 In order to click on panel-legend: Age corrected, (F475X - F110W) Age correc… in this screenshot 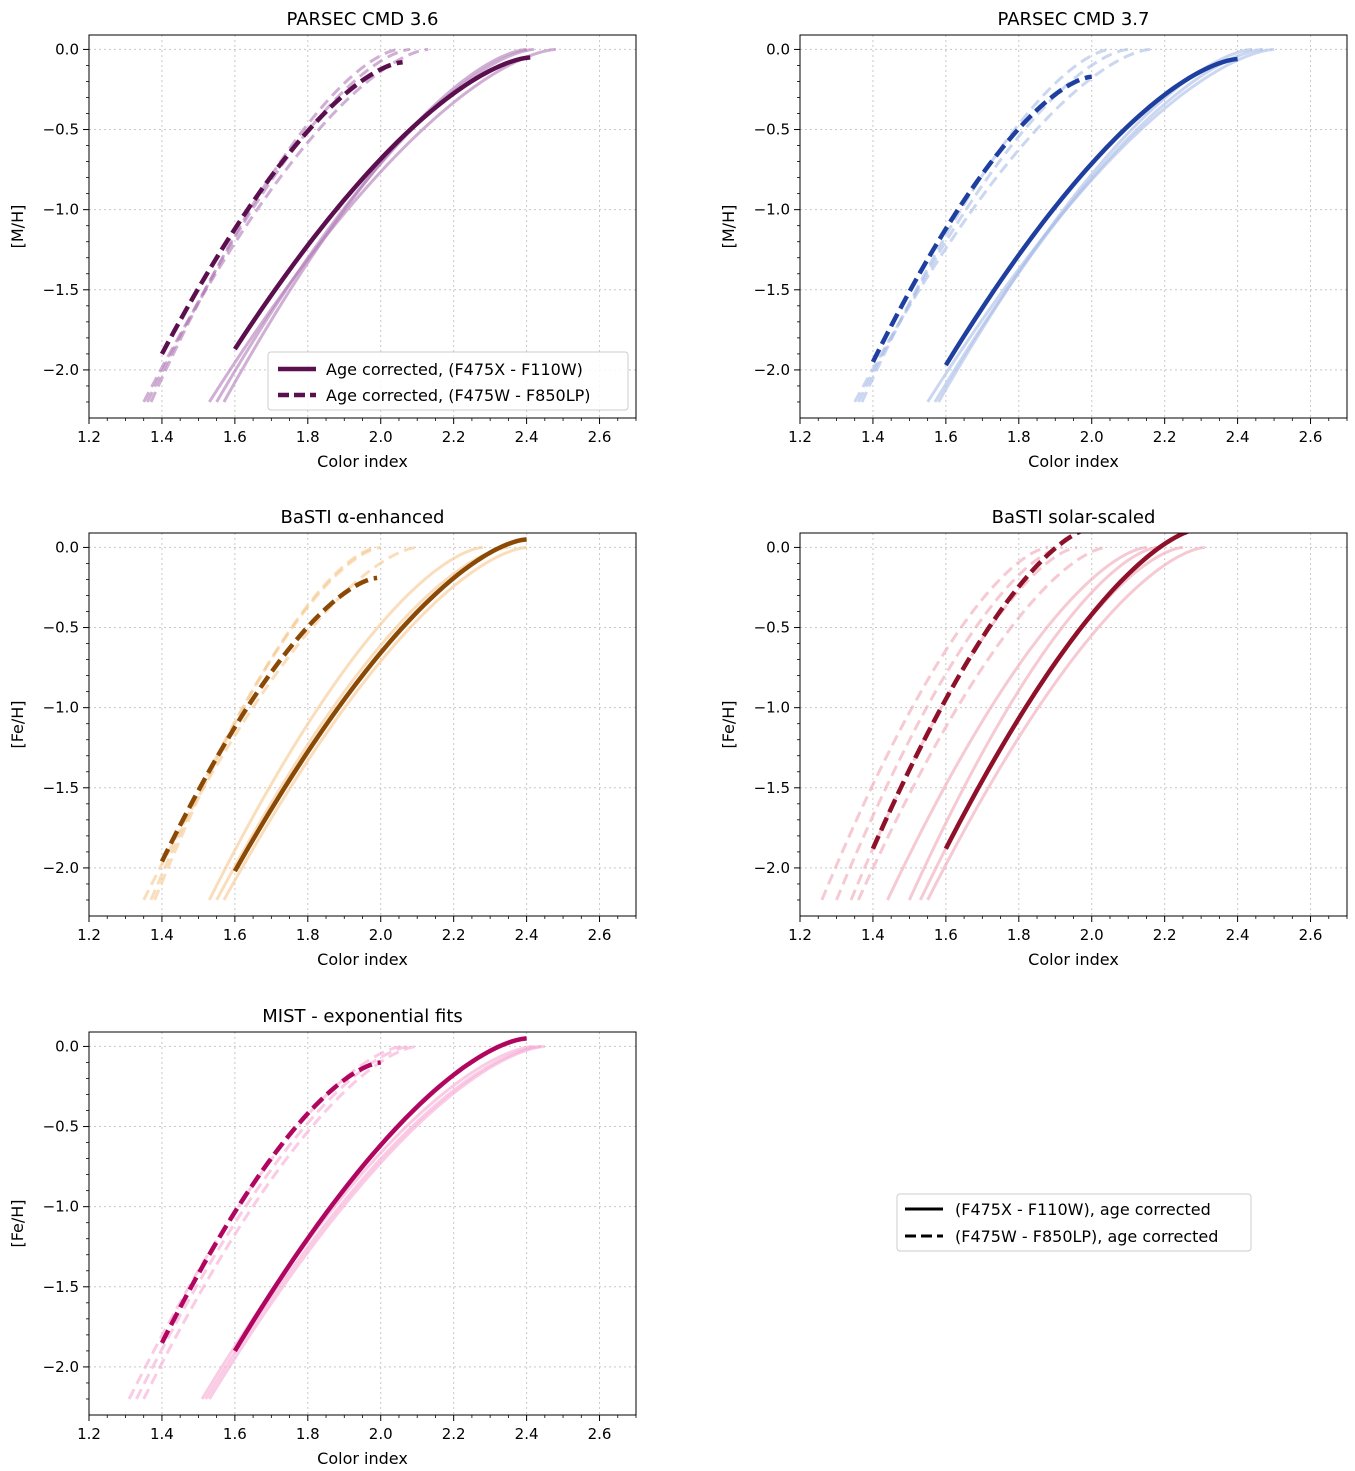, I will do `click(448, 381)`.